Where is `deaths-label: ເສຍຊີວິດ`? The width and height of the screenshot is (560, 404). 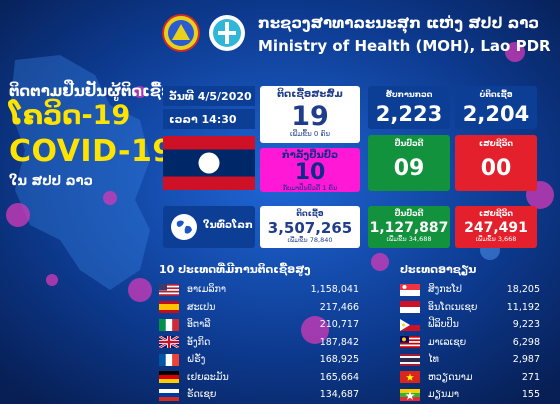
deaths-label: ເສຍຊີວິດ is located at coordinates (496, 143).